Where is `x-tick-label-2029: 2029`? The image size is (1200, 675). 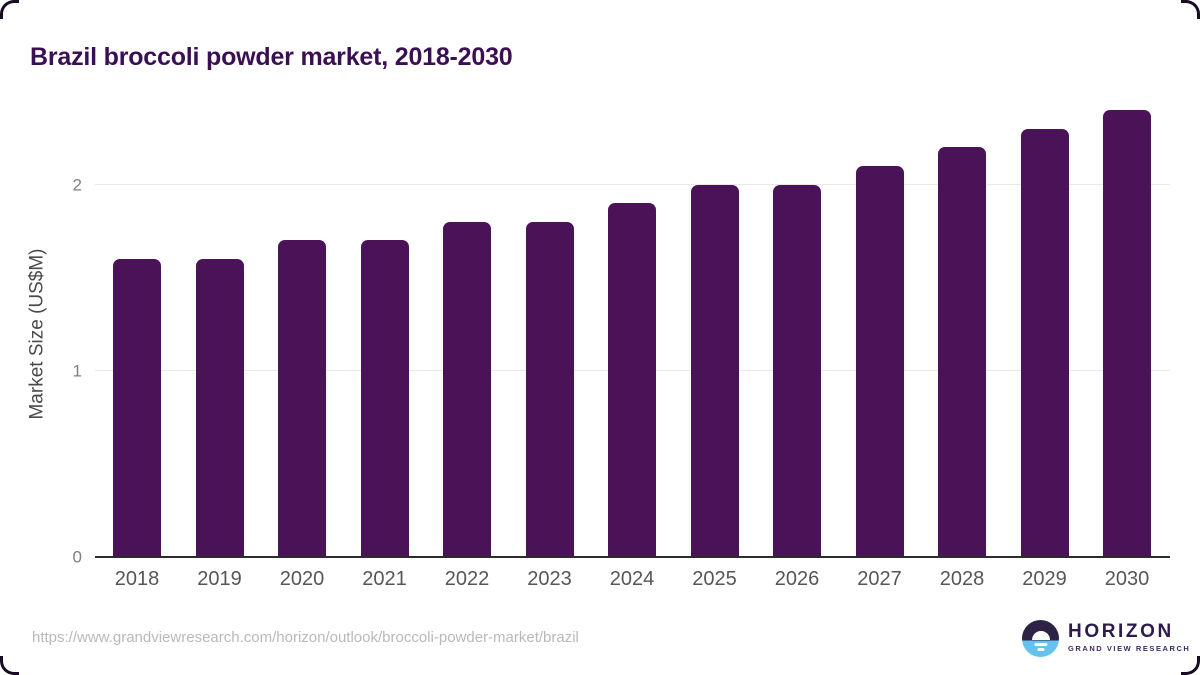 x-tick-label-2029: 2029 is located at coordinates (1044, 579).